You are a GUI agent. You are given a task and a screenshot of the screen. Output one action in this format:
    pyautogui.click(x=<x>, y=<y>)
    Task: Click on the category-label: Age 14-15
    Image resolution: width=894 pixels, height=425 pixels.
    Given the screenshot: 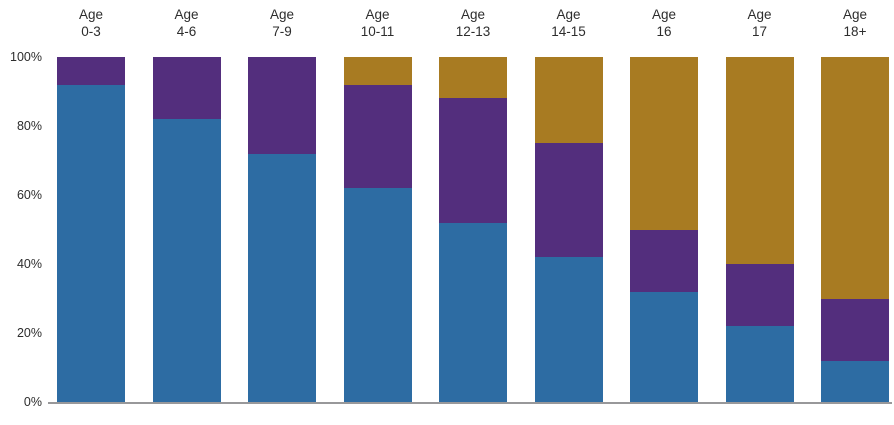 What is the action you would take?
    pyautogui.click(x=569, y=23)
    